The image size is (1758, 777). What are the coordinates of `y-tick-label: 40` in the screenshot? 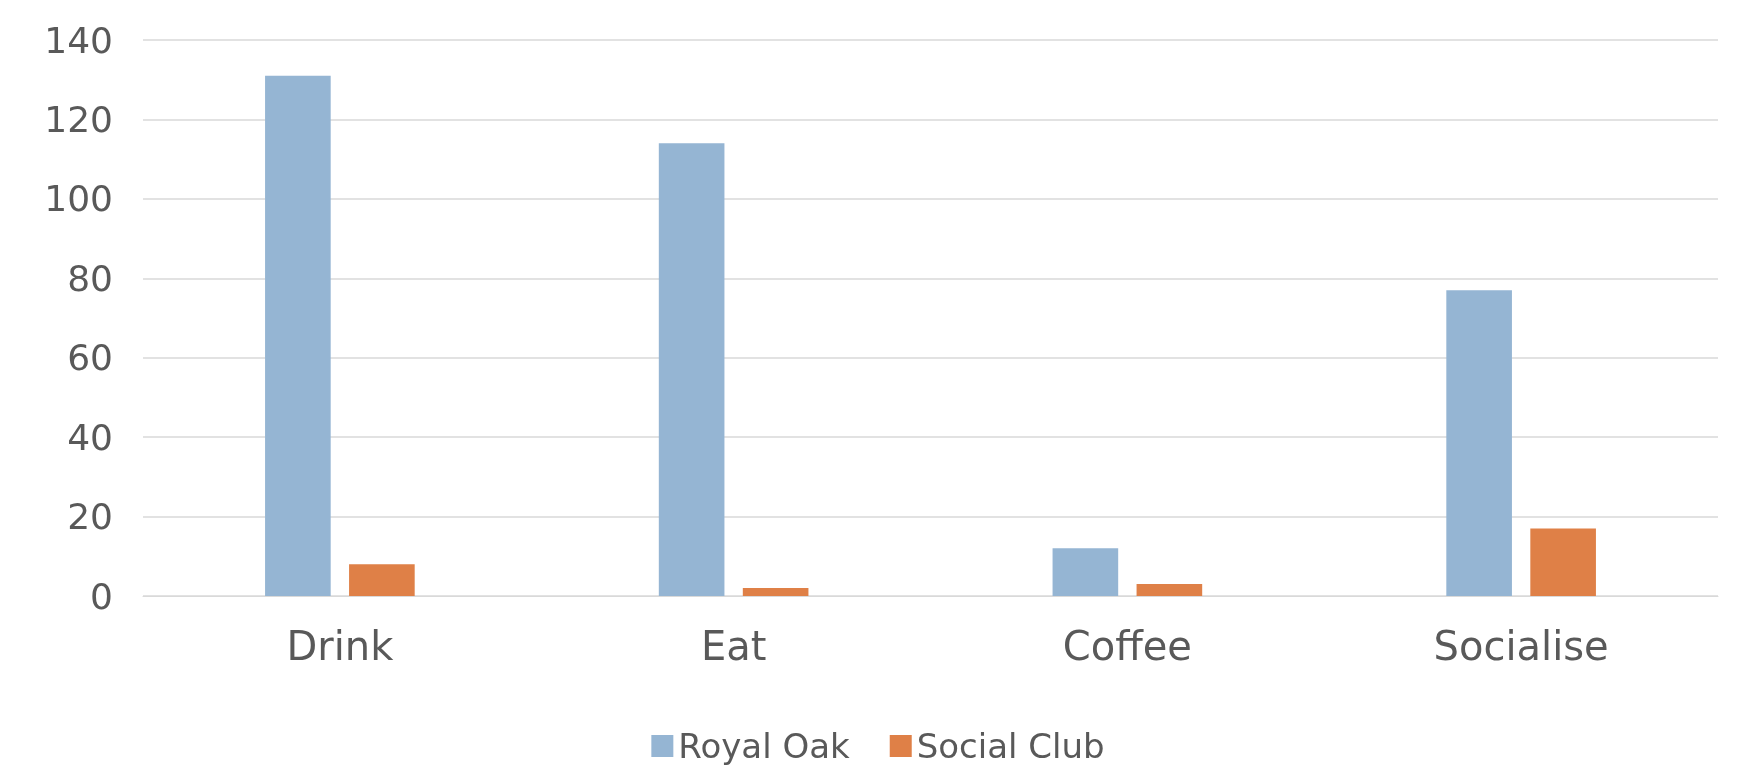 It's located at (90, 437).